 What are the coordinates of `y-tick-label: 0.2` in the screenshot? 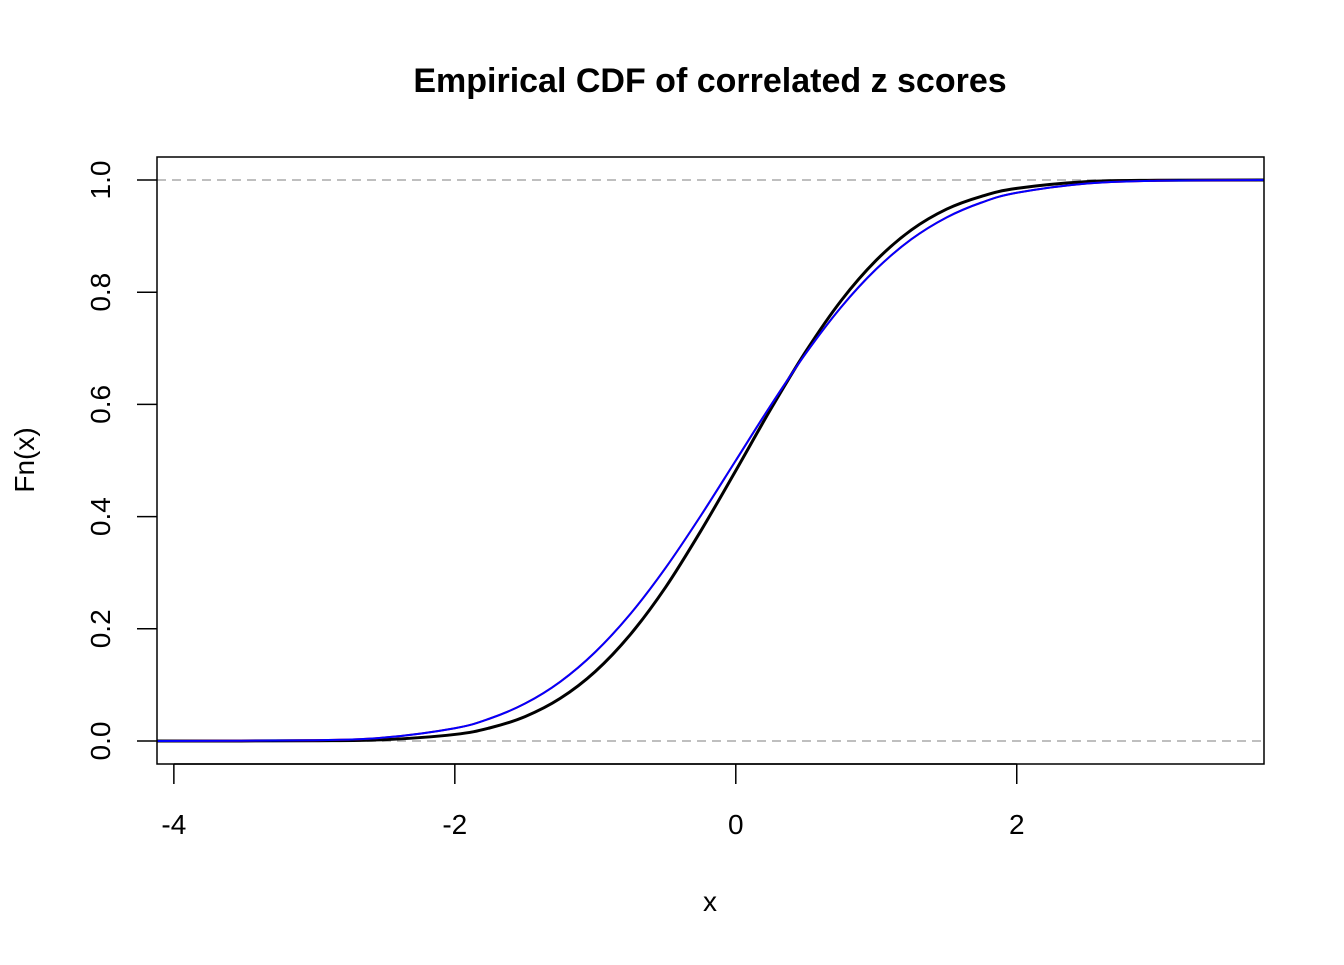 It's located at (100, 628).